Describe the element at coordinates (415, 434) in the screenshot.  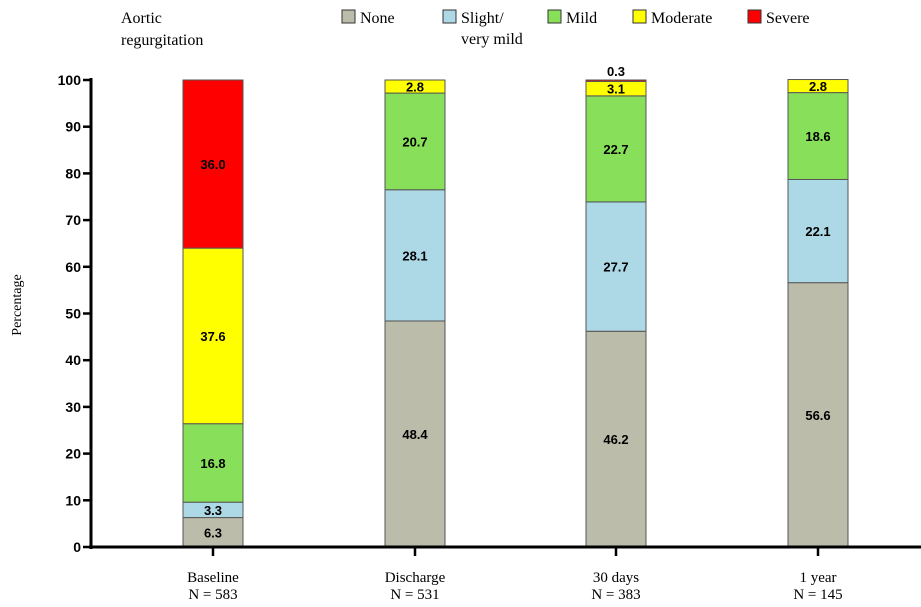
I see `data-label: 48.4` at that location.